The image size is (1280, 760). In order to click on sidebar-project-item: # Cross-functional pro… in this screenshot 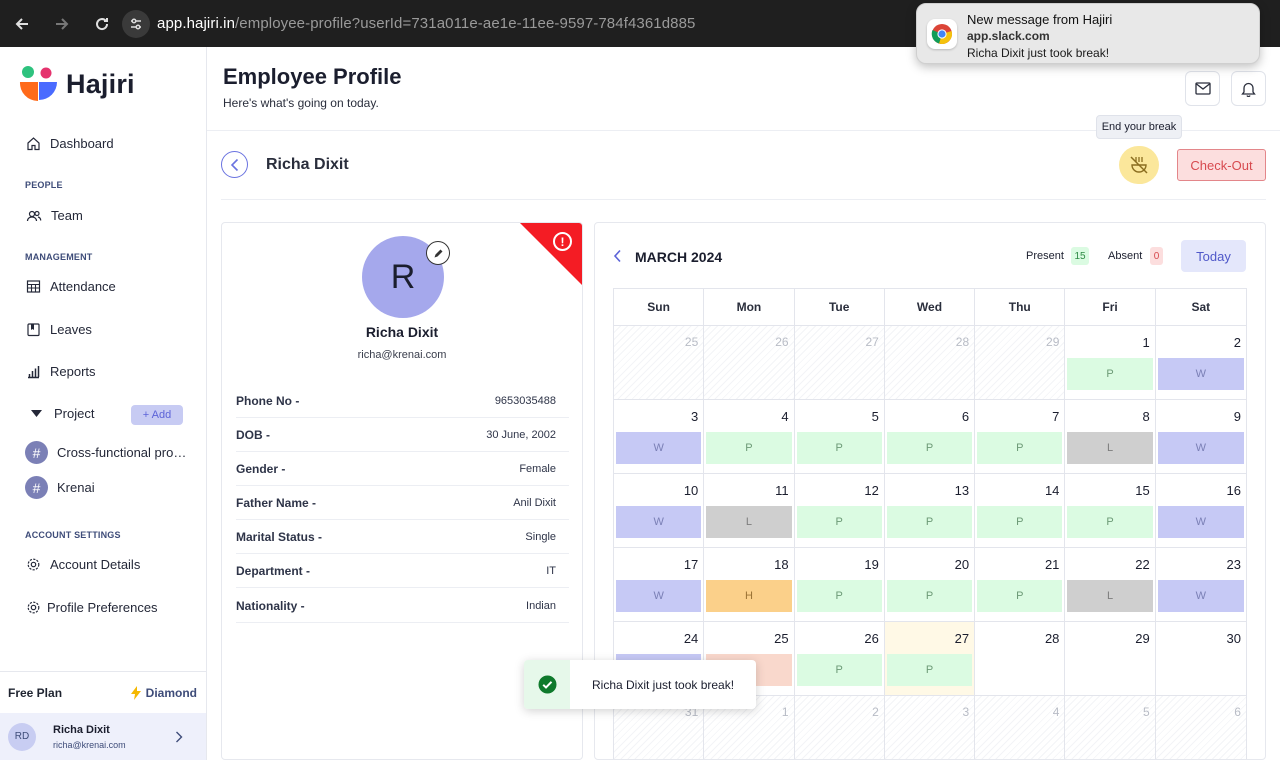, I will do `click(105, 452)`.